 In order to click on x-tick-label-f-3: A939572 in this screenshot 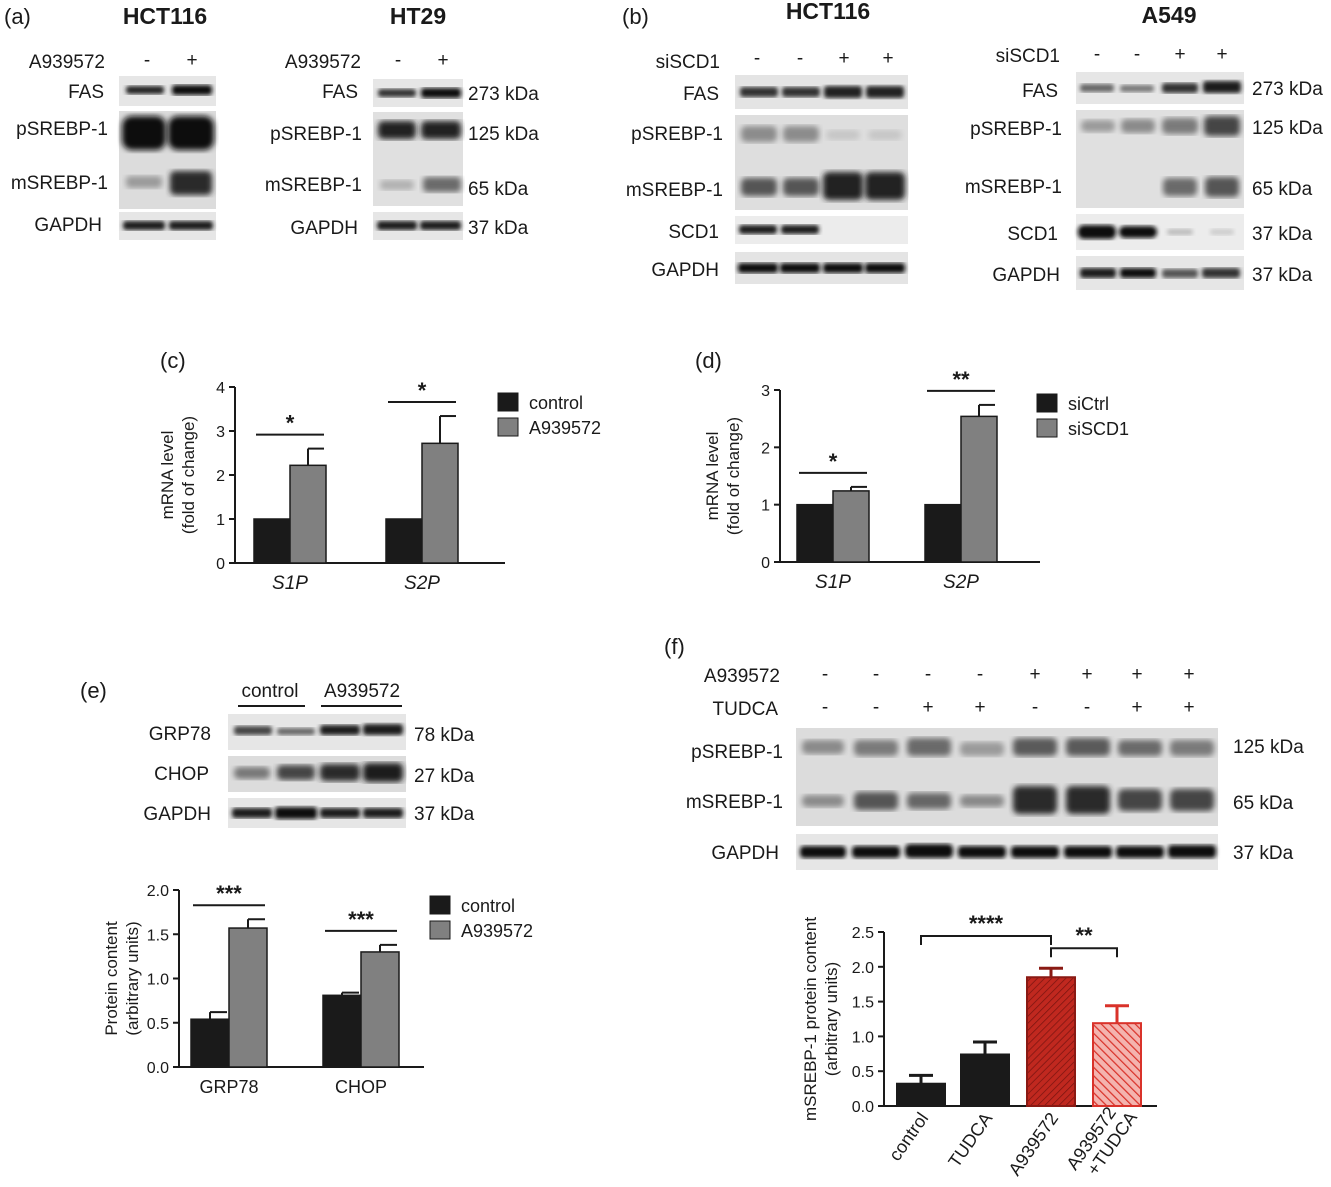, I will do `click(1034, 1144)`.